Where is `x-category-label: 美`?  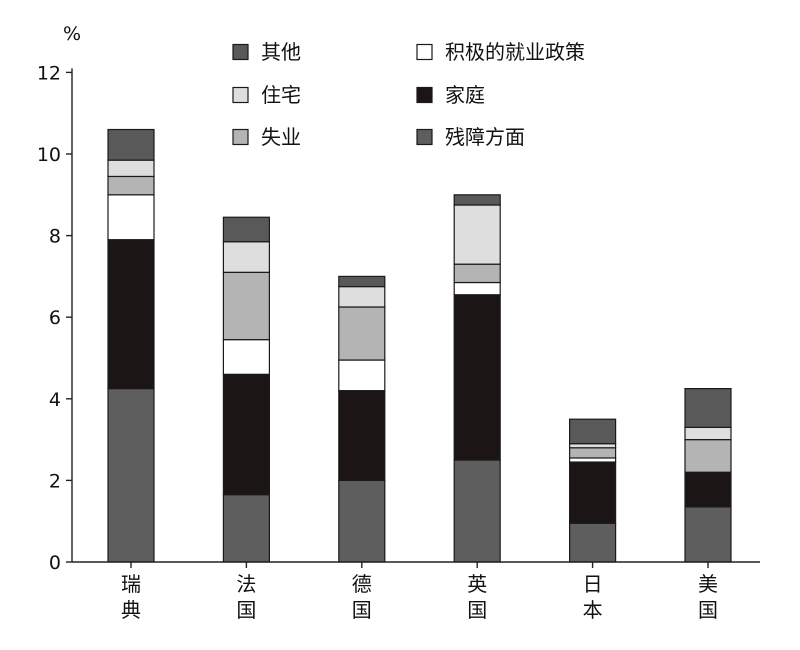
x-category-label: 美 is located at coordinates (708, 584).